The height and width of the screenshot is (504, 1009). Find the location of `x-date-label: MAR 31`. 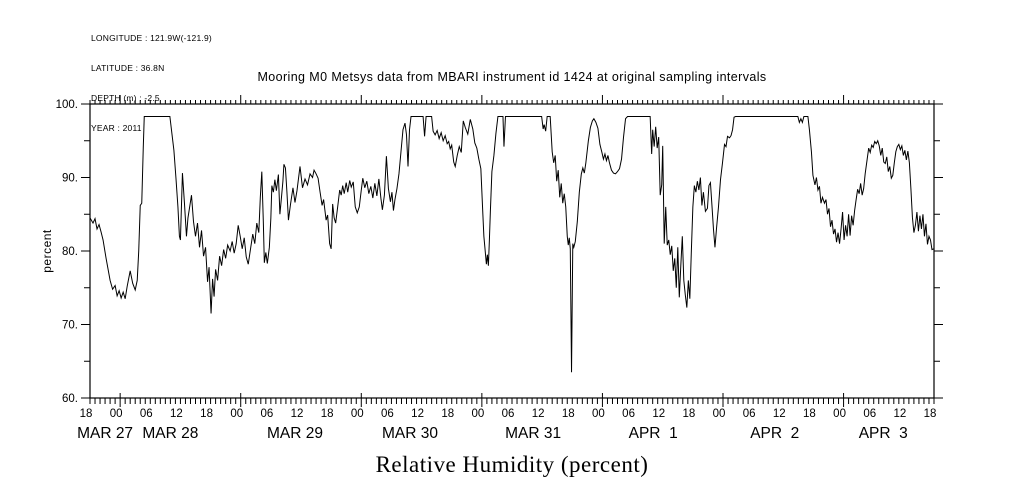

x-date-label: MAR 31 is located at coordinates (533, 433).